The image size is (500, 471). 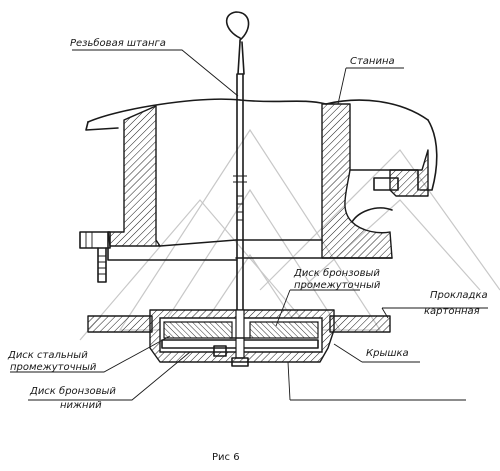 I want to click on label-bronze-lower-line1: Диск бронзовый, so click(x=73, y=391).